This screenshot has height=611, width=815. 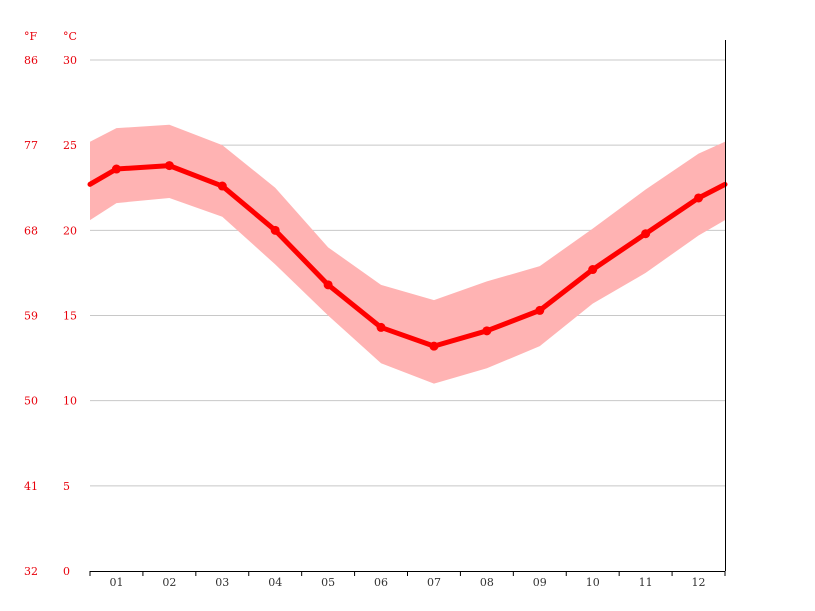 What do you see at coordinates (66, 571) in the screenshot?
I see `y-tick-celsius: 0` at bounding box center [66, 571].